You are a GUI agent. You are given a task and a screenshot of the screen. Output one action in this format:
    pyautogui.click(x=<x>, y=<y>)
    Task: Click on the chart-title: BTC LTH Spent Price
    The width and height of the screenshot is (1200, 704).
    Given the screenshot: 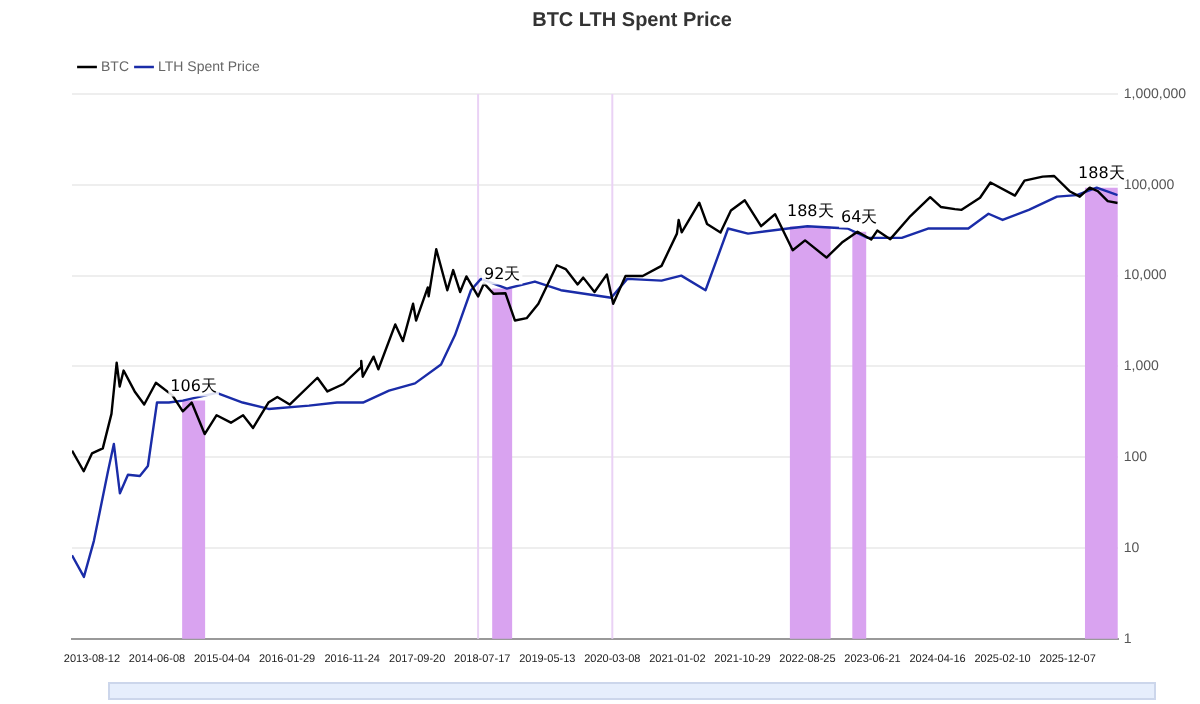 What is the action you would take?
    pyautogui.click(x=632, y=20)
    